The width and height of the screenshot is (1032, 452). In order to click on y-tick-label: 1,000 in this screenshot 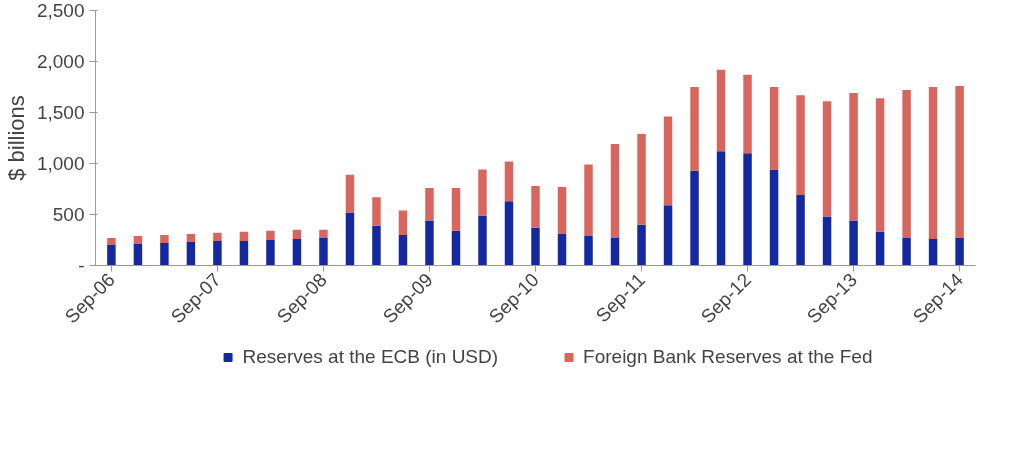, I will do `click(60, 163)`.